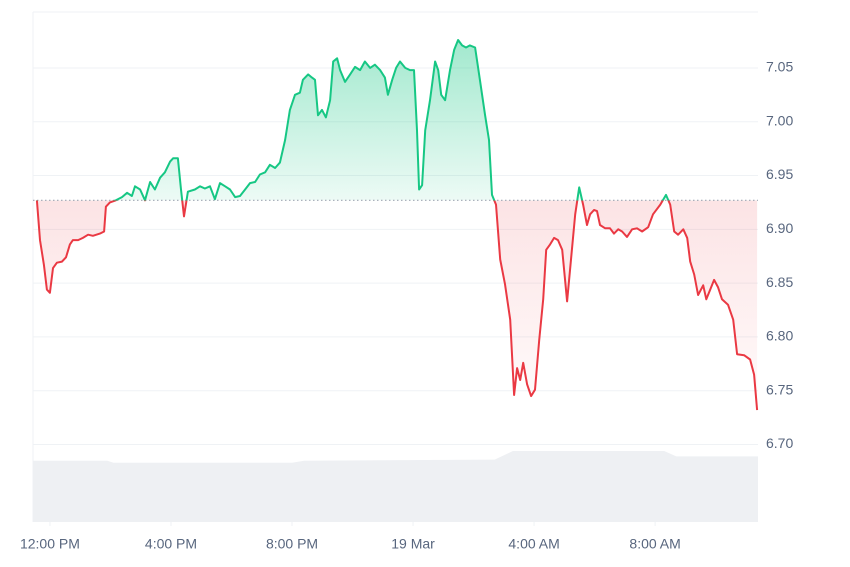 This screenshot has height=567, width=850. What do you see at coordinates (292, 544) in the screenshot?
I see `x-tick-label: 8:00 PM` at bounding box center [292, 544].